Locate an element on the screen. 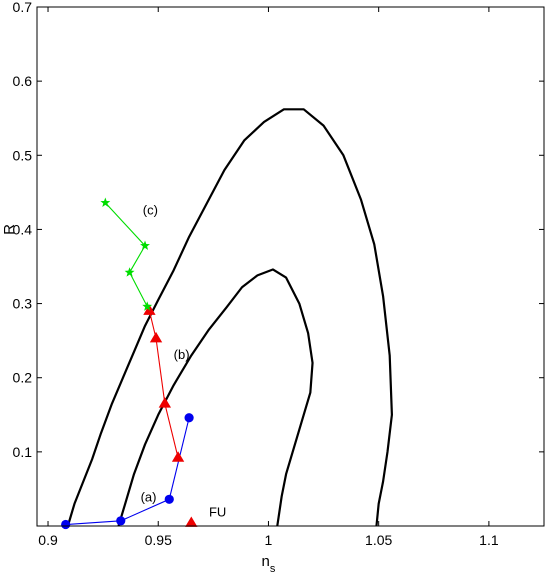  fu-point is located at coordinates (191, 521).